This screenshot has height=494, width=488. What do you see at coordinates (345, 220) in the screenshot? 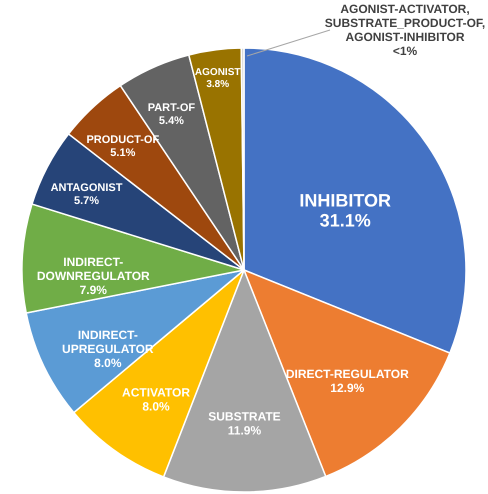
I see `data-label: 31.1%` at bounding box center [345, 220].